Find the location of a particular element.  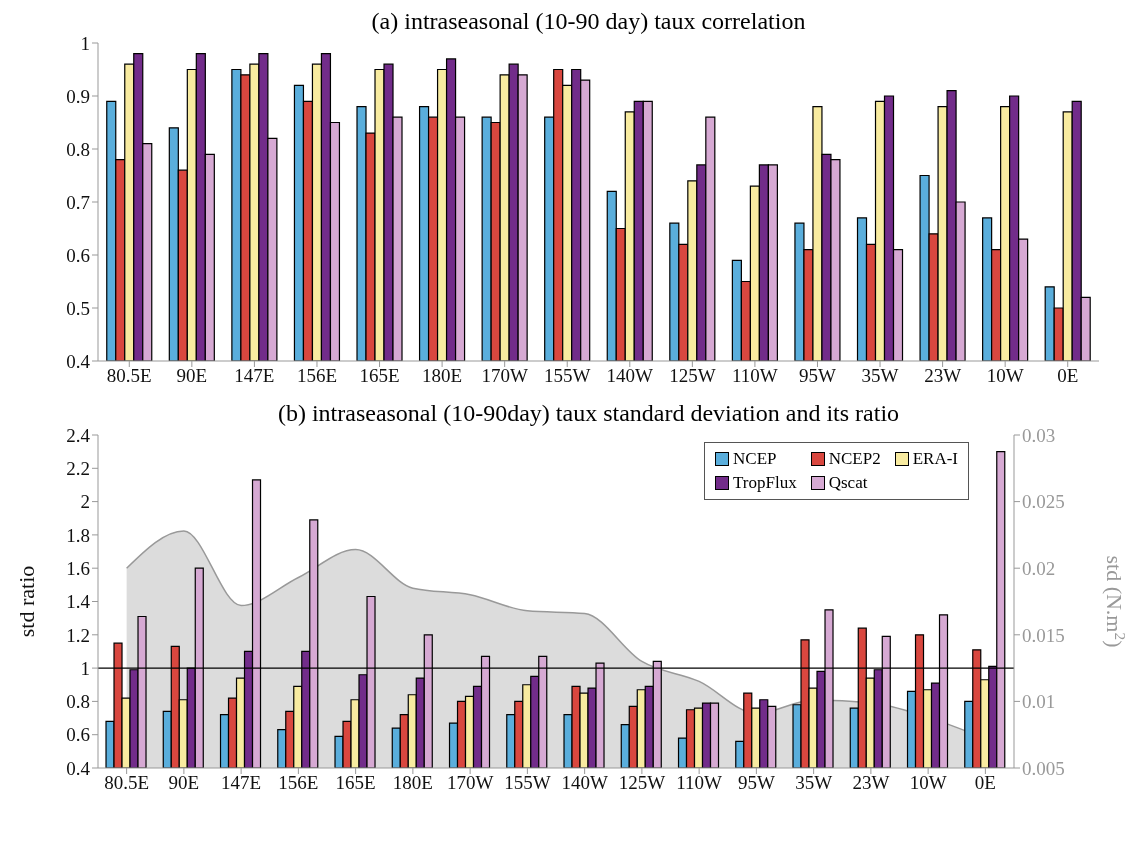

legend-label: TropFlux is located at coordinates (765, 483).